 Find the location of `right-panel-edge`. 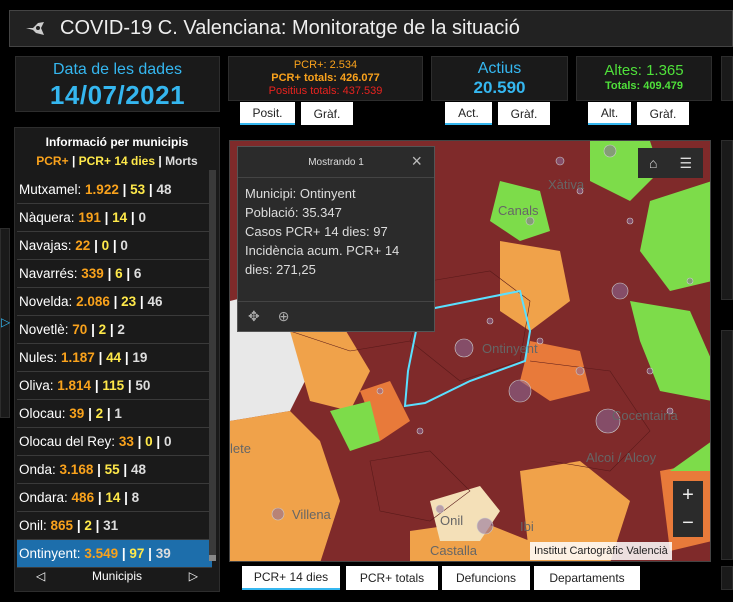

right-panel-edge is located at coordinates (727, 78).